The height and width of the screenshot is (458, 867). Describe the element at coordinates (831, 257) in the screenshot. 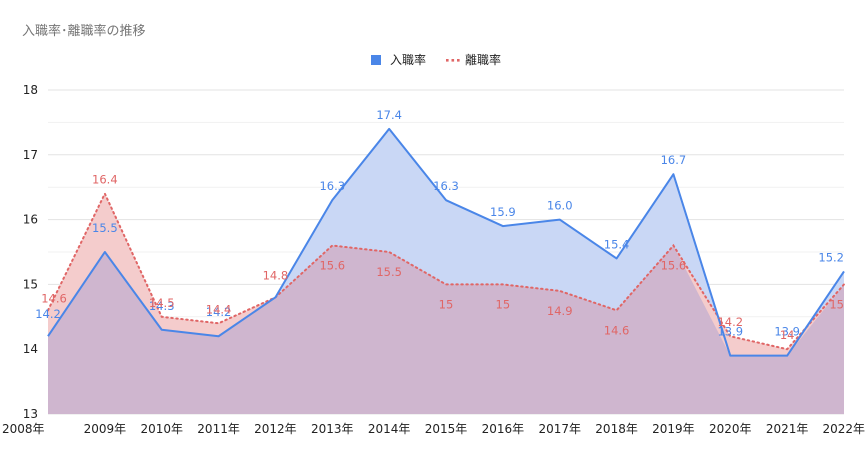

I see `data-label-series-1: 15.2` at that location.